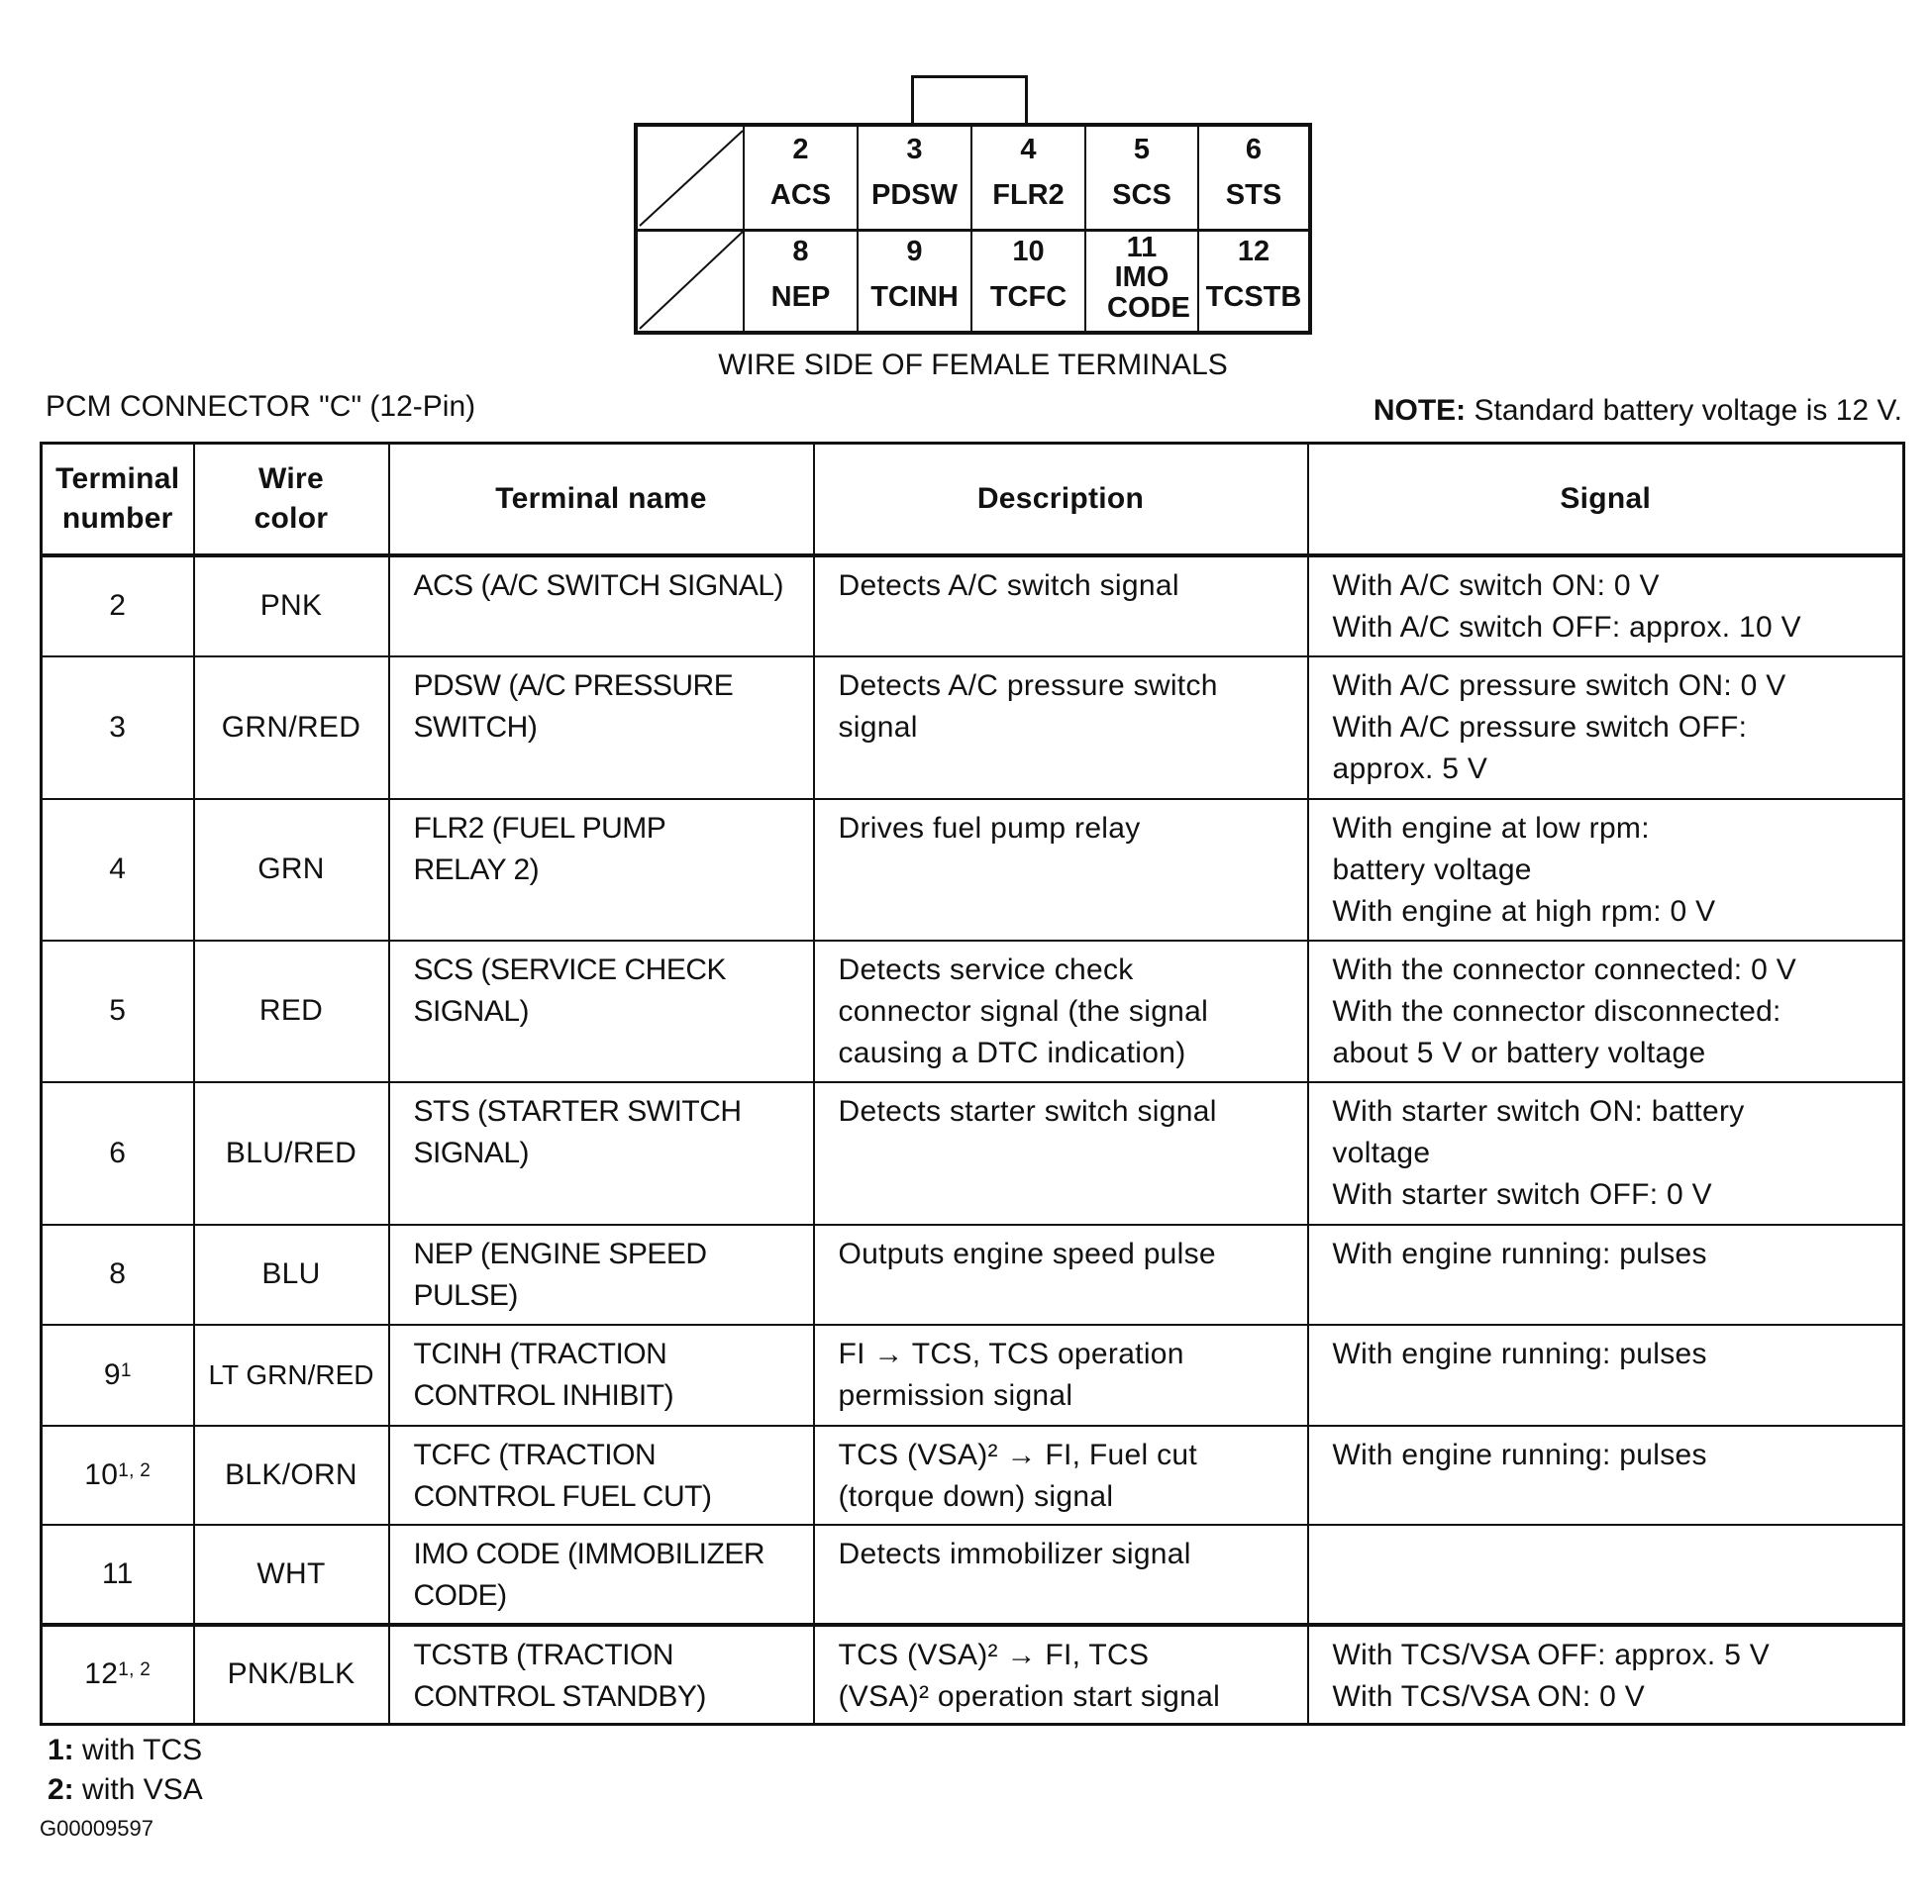 This screenshot has height=1904, width=1932. I want to click on terminal-name: TCSTB (TRACTION CONTROL STANDBY), so click(601, 1674).